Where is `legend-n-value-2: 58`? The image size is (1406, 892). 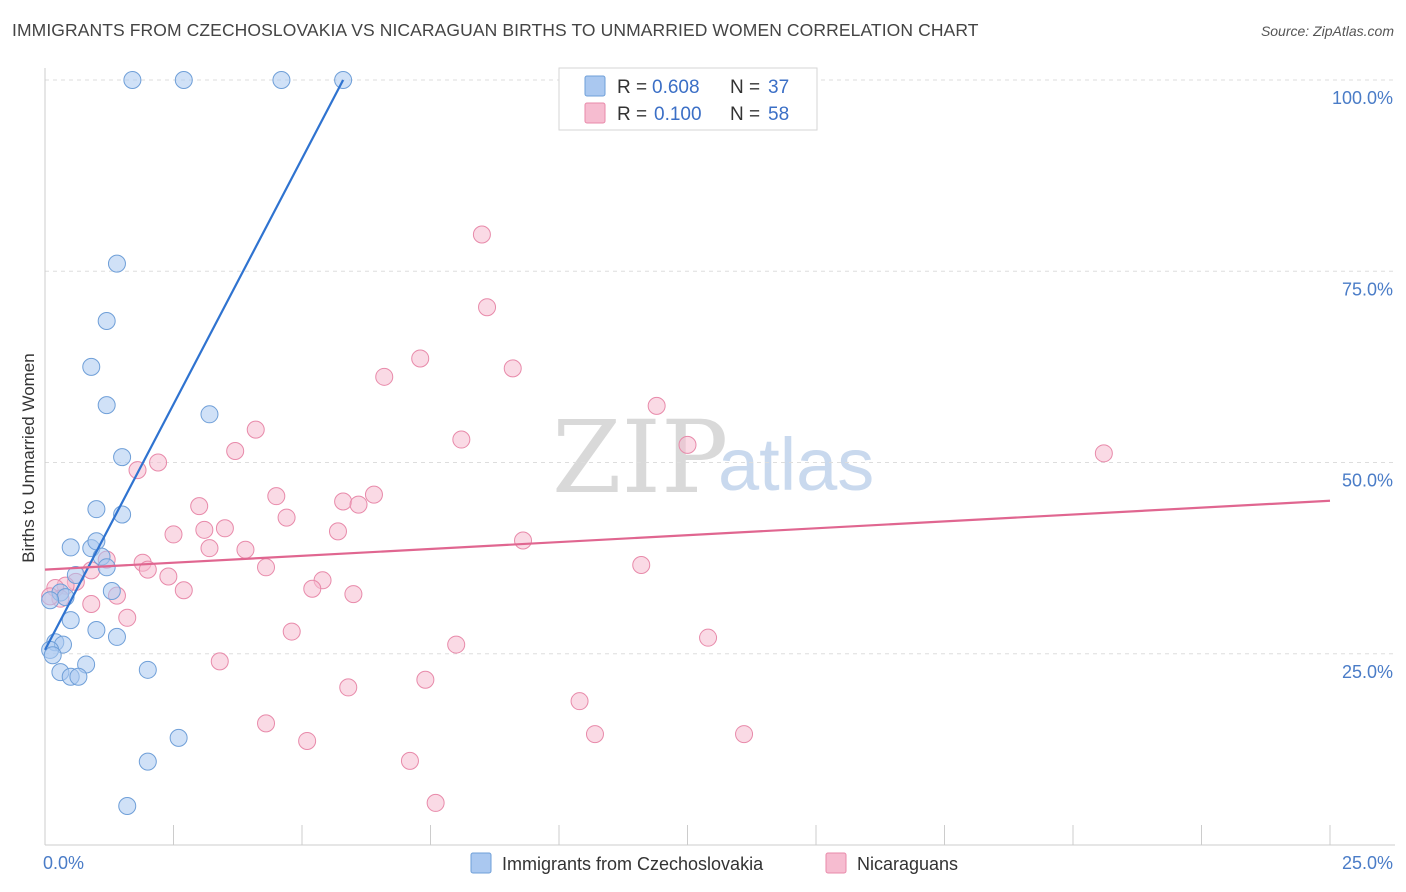 legend-n-value-2: 58 is located at coordinates (778, 114).